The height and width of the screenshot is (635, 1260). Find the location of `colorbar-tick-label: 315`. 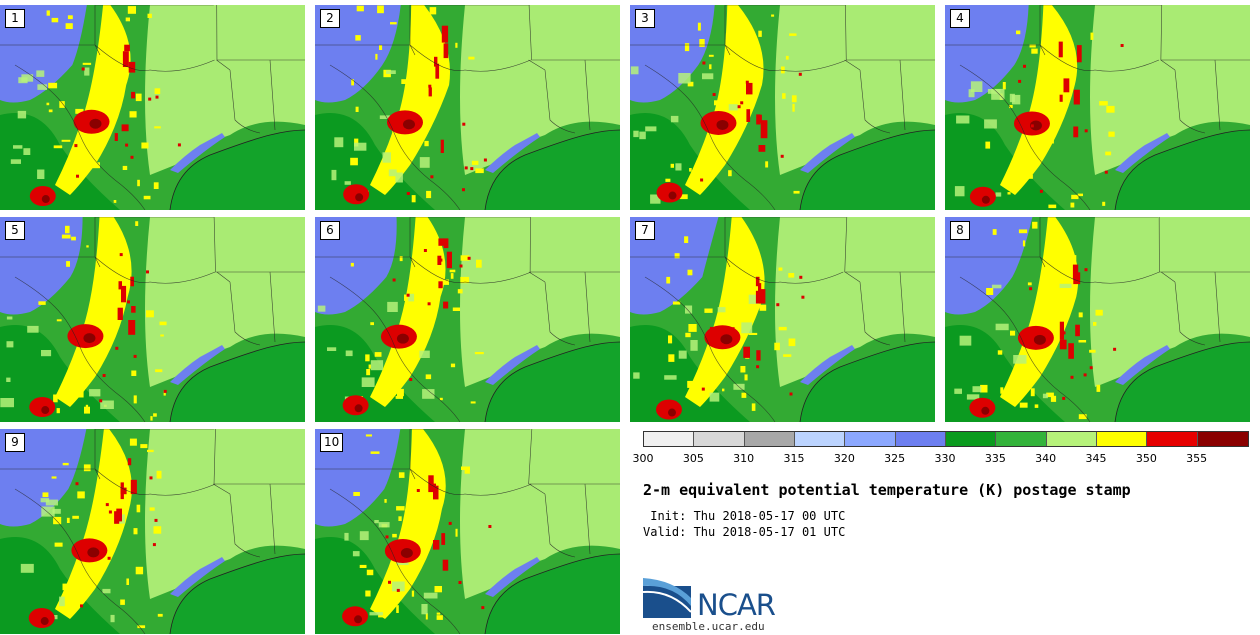

colorbar-tick-label: 315 is located at coordinates (794, 458).